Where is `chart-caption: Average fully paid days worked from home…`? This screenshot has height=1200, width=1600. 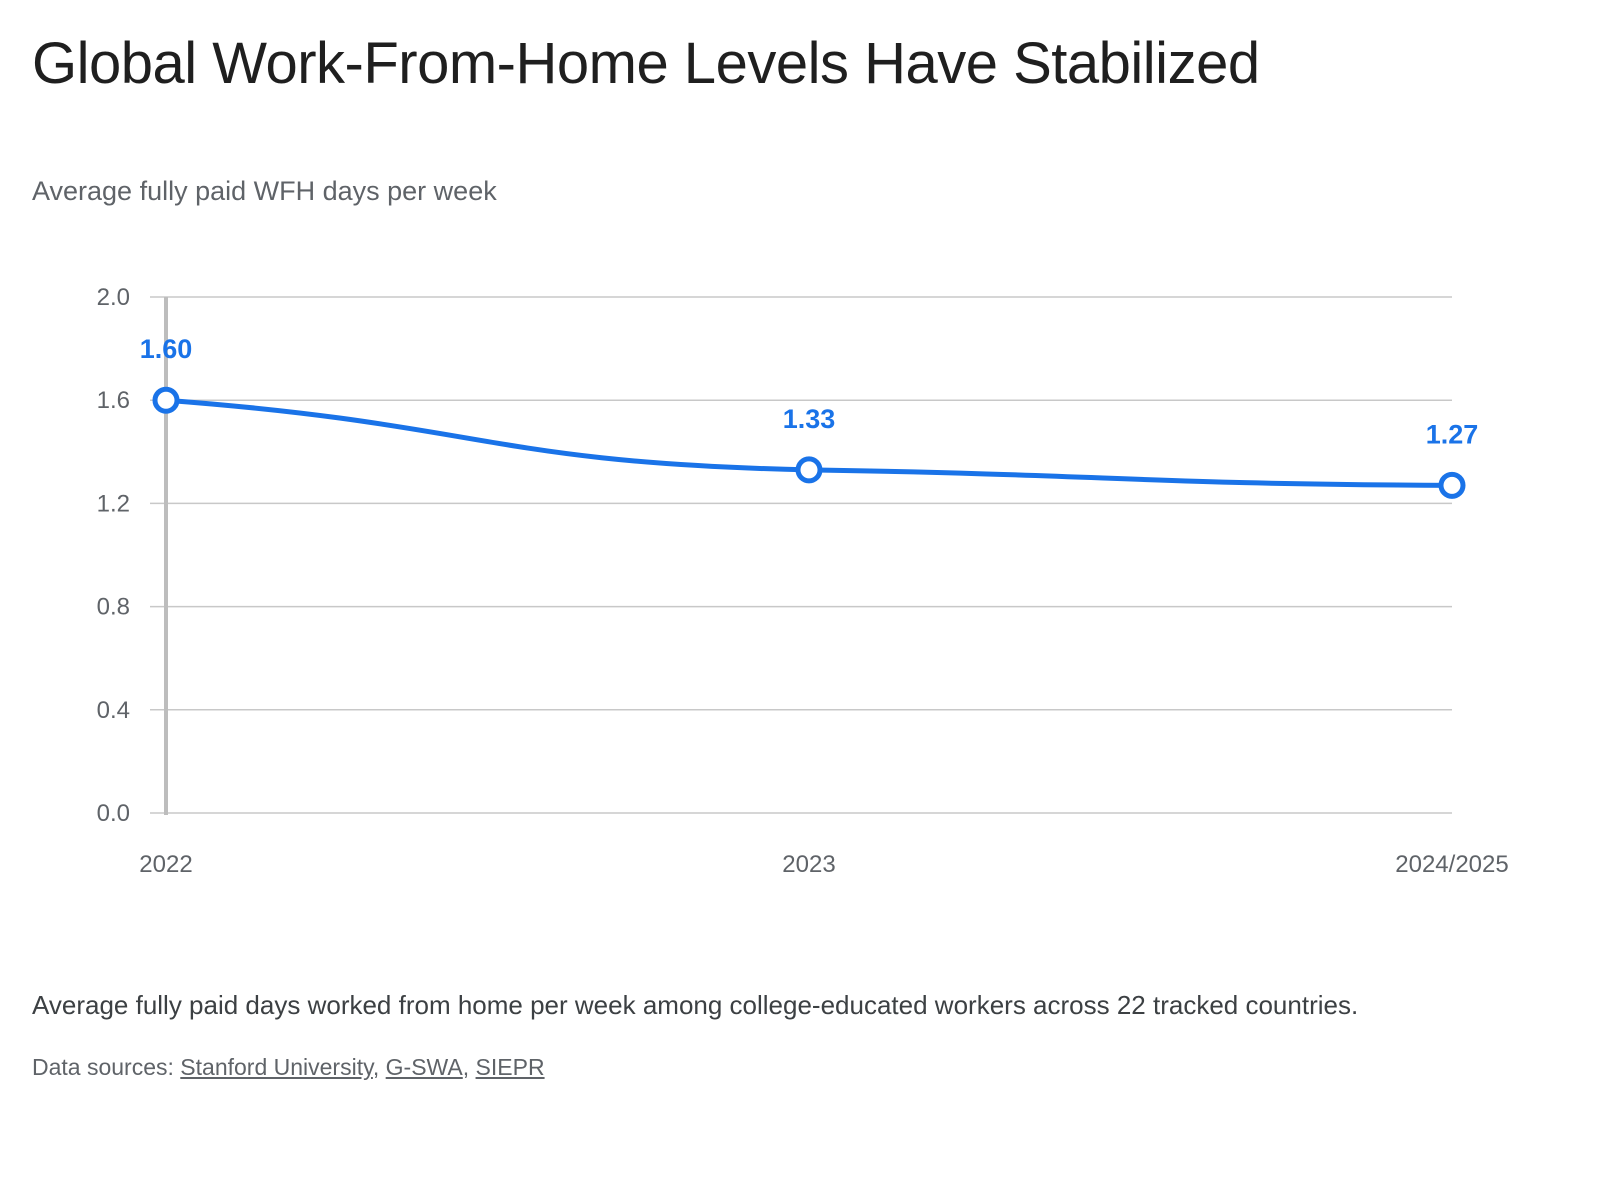 chart-caption: Average fully paid days worked from home… is located at coordinates (695, 1005).